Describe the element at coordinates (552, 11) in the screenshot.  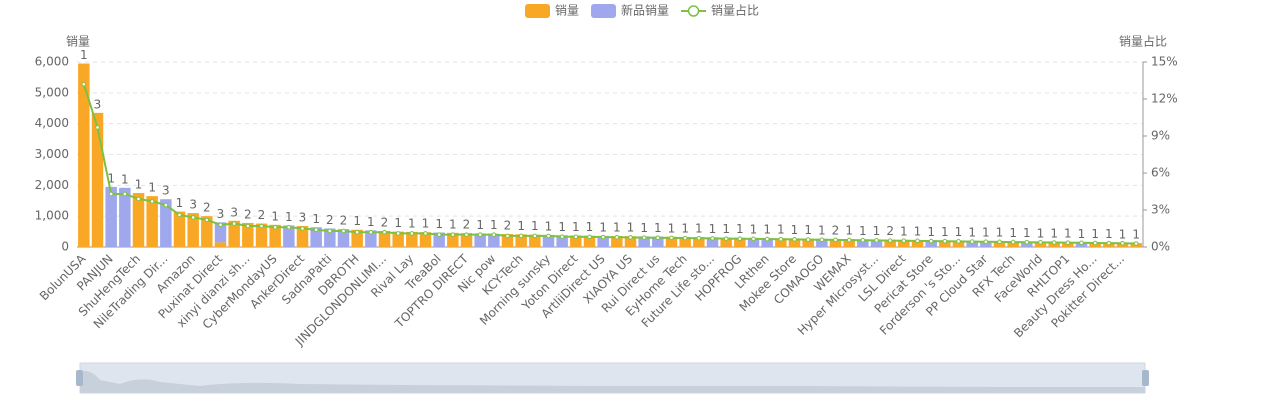
I see `legend-item: 销量` at that location.